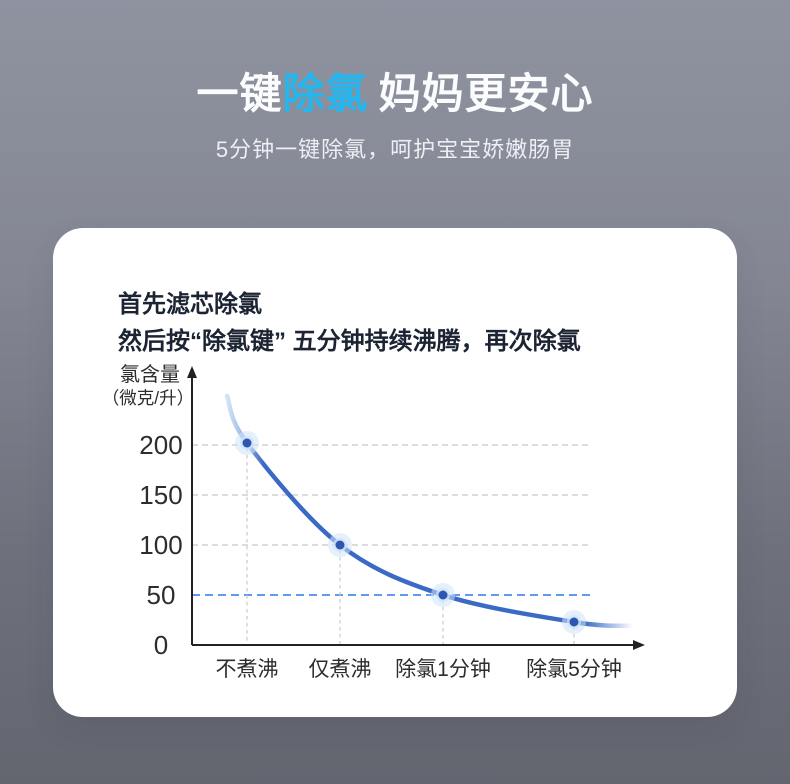 The image size is (790, 784). What do you see at coordinates (486, 93) in the screenshot?
I see `title-rest: 妈妈更安心` at bounding box center [486, 93].